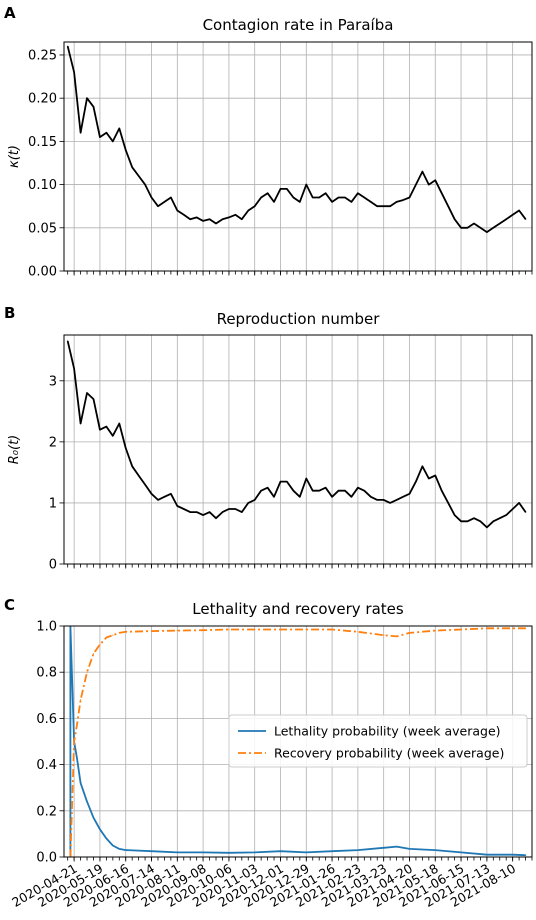 The image size is (536, 920). Describe the element at coordinates (389, 753) in the screenshot. I see `legend-label: Recovery probability (week average)` at that location.